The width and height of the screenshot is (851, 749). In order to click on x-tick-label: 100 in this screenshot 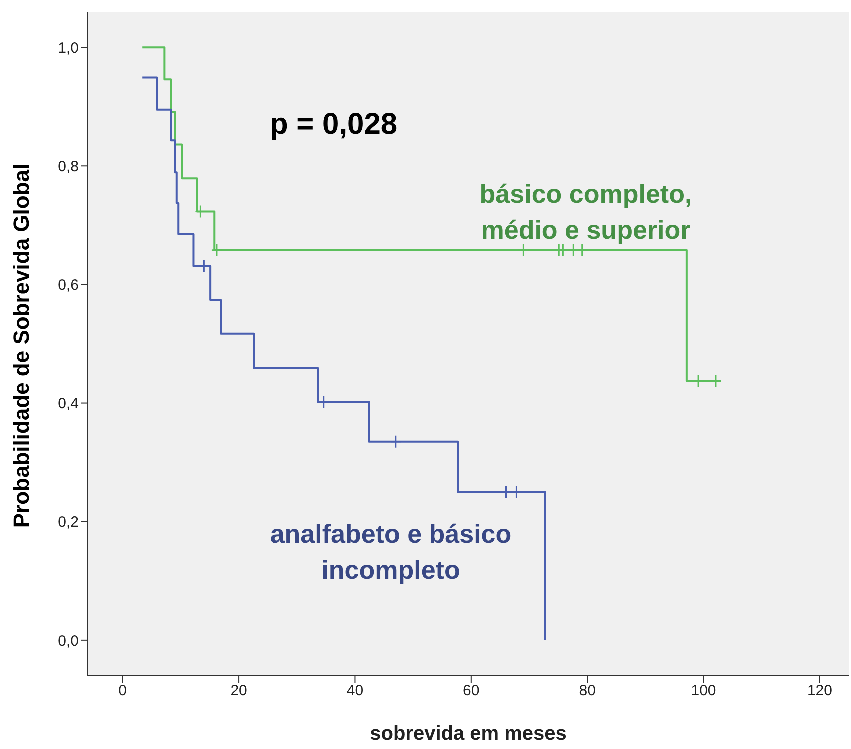, I will do `click(703, 691)`.